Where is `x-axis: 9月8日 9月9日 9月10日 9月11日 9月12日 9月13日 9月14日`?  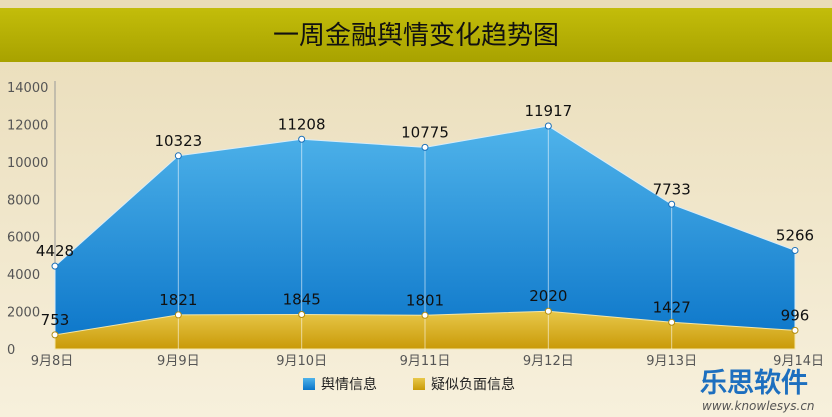 x-axis: 9月8日 9月9日 9月10日 9月11日 9月12日 9月13日 9月14日 is located at coordinates (427, 361).